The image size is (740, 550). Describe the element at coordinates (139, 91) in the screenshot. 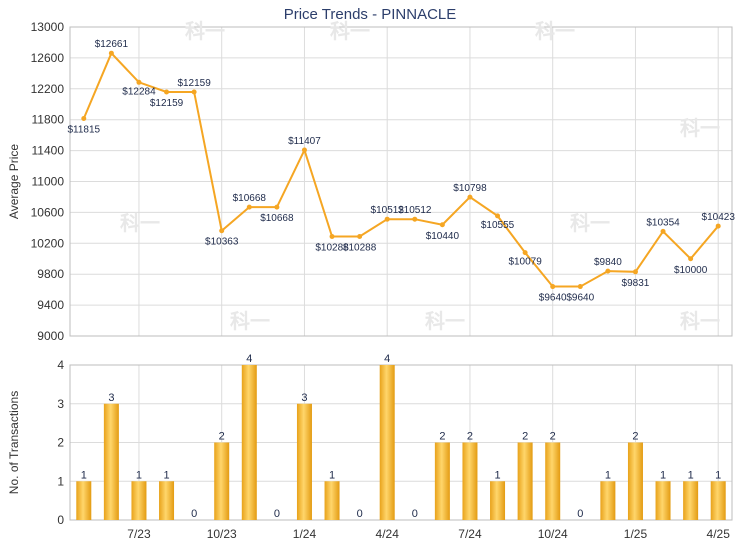

I see `price-data-label: $12284` at that location.